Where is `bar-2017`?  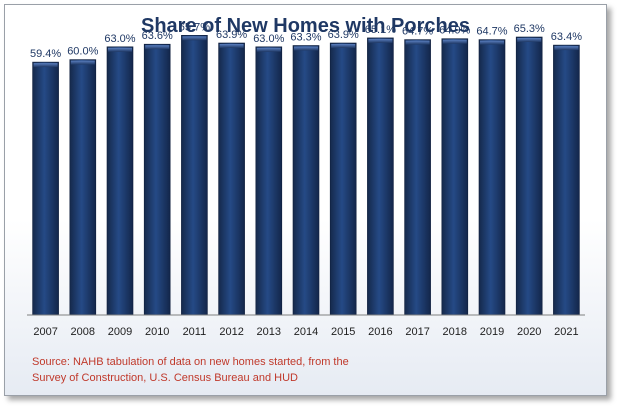 bar-2017 is located at coordinates (417, 177).